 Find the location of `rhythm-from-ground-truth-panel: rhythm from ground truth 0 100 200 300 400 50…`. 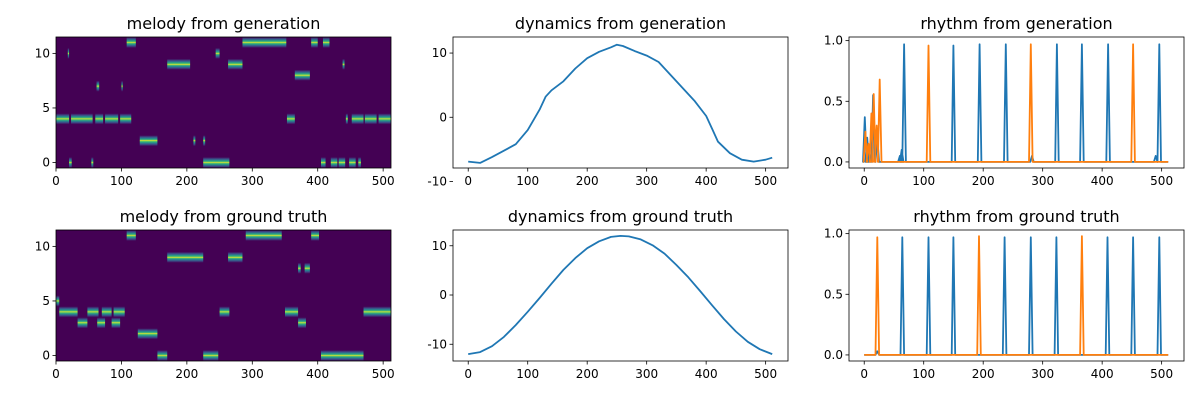

rhythm-from-ground-truth-panel: rhythm from ground truth 0 100 200 300 400 50… is located at coordinates (1004, 294).